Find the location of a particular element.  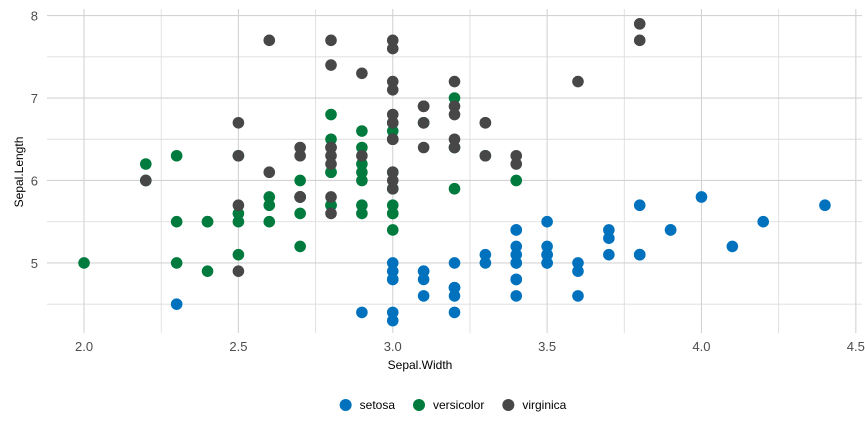

x-tick-label: 2.0 is located at coordinates (84, 346).